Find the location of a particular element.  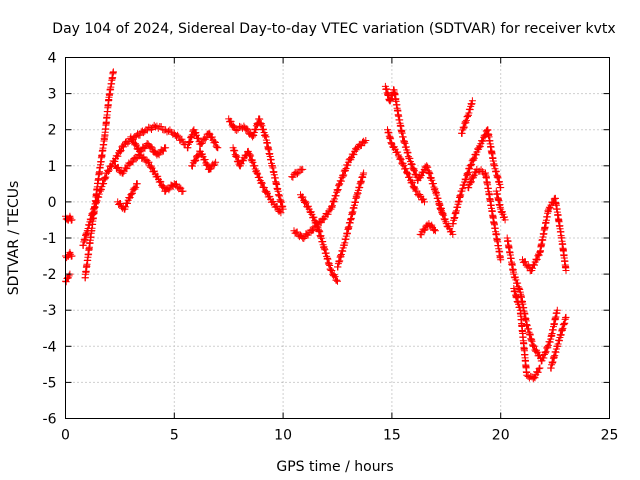

y-tick-label: -5 is located at coordinates (50, 383).